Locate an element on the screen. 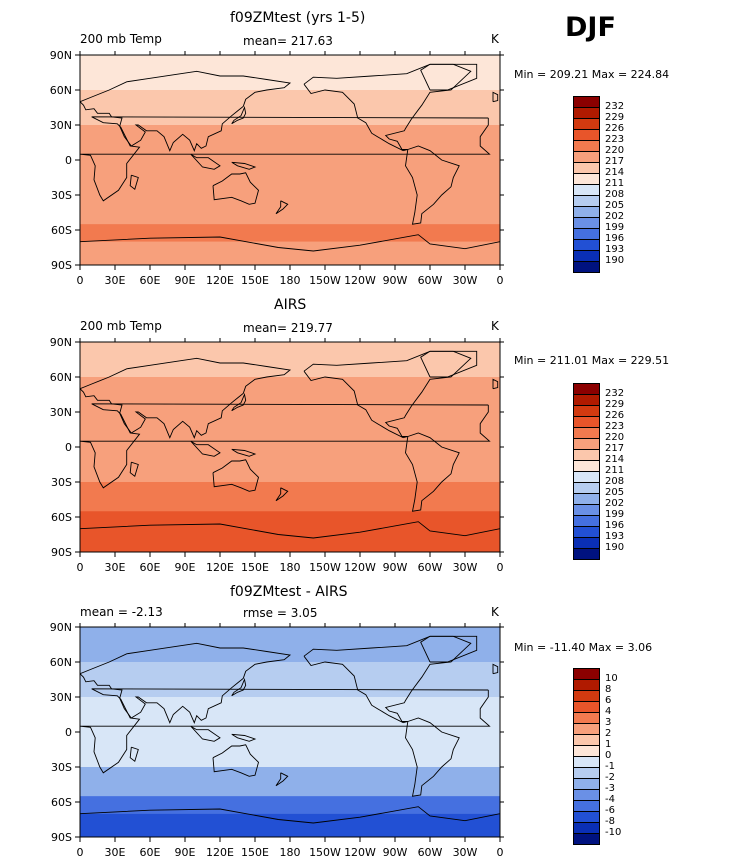 This screenshot has width=733, height=864. panel-minmax: Min = 209.21 Max = 224.84 is located at coordinates (592, 74).